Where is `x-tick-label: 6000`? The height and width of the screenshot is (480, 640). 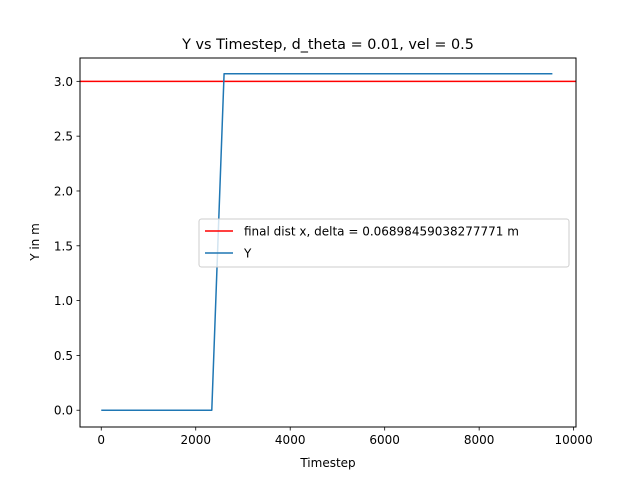
x-tick-label: 6000 is located at coordinates (384, 440).